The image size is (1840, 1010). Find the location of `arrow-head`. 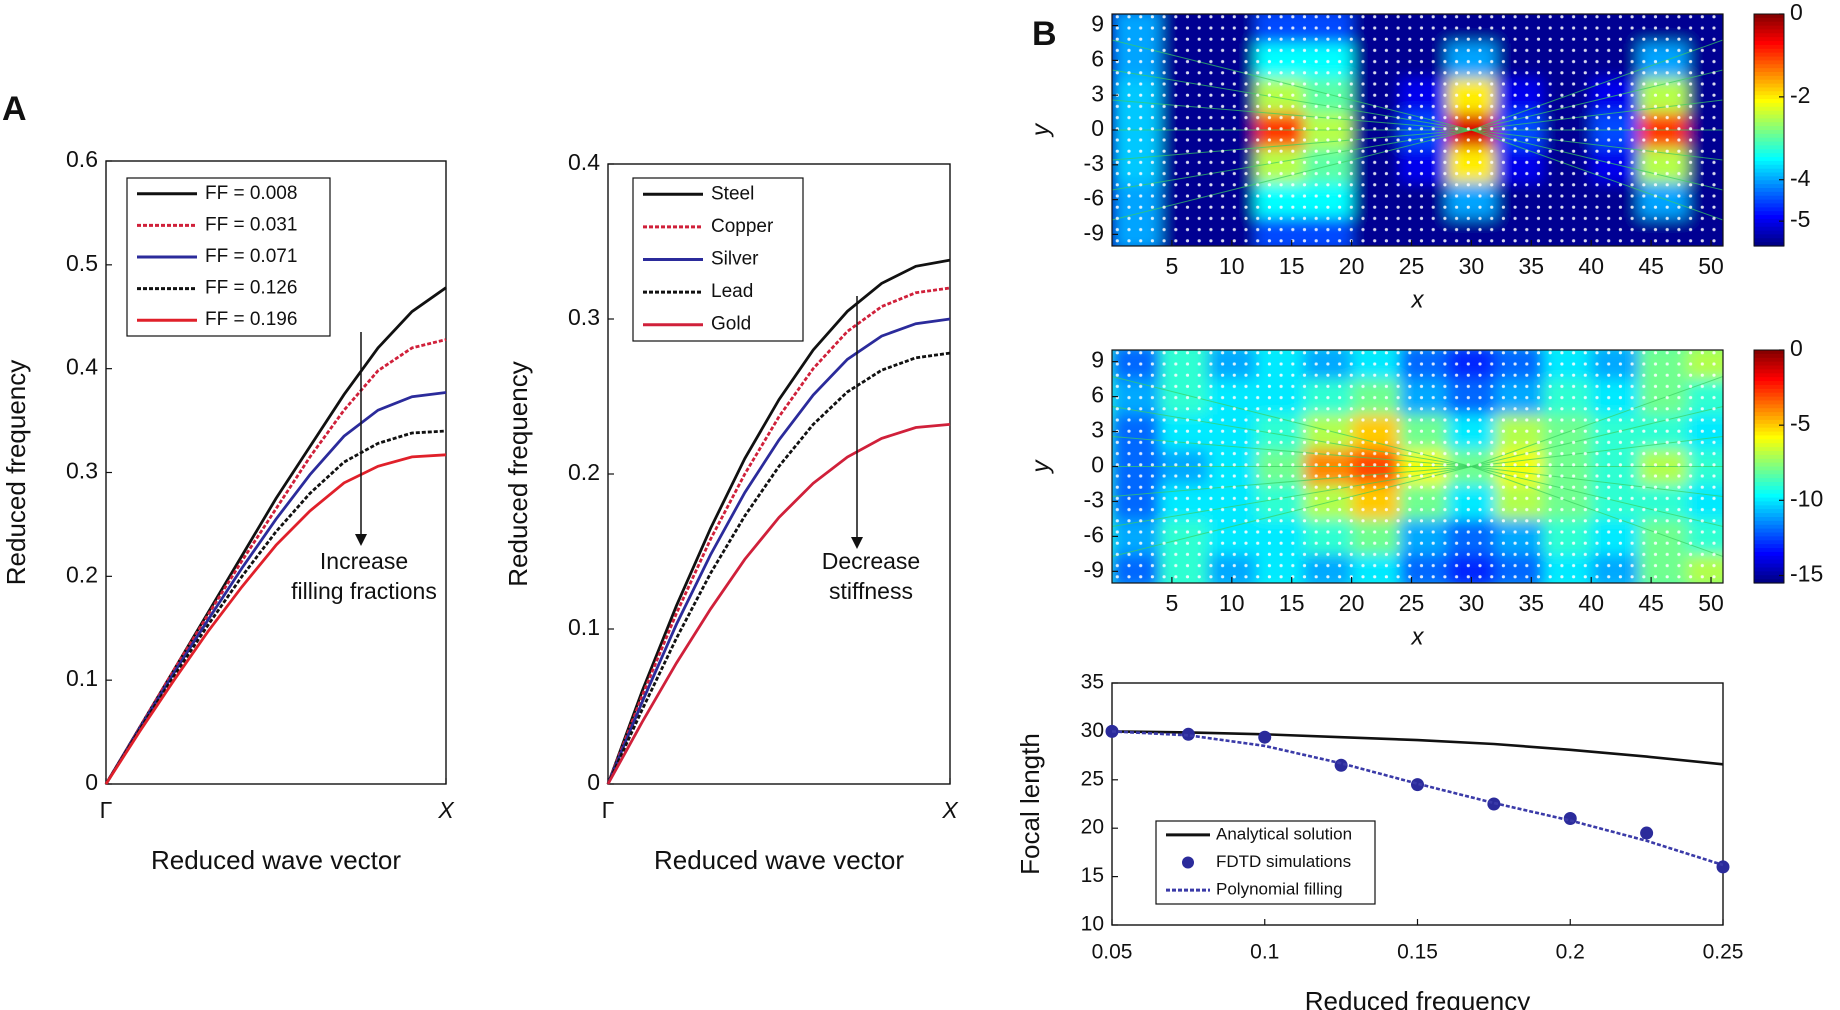

arrow-head is located at coordinates (361, 540).